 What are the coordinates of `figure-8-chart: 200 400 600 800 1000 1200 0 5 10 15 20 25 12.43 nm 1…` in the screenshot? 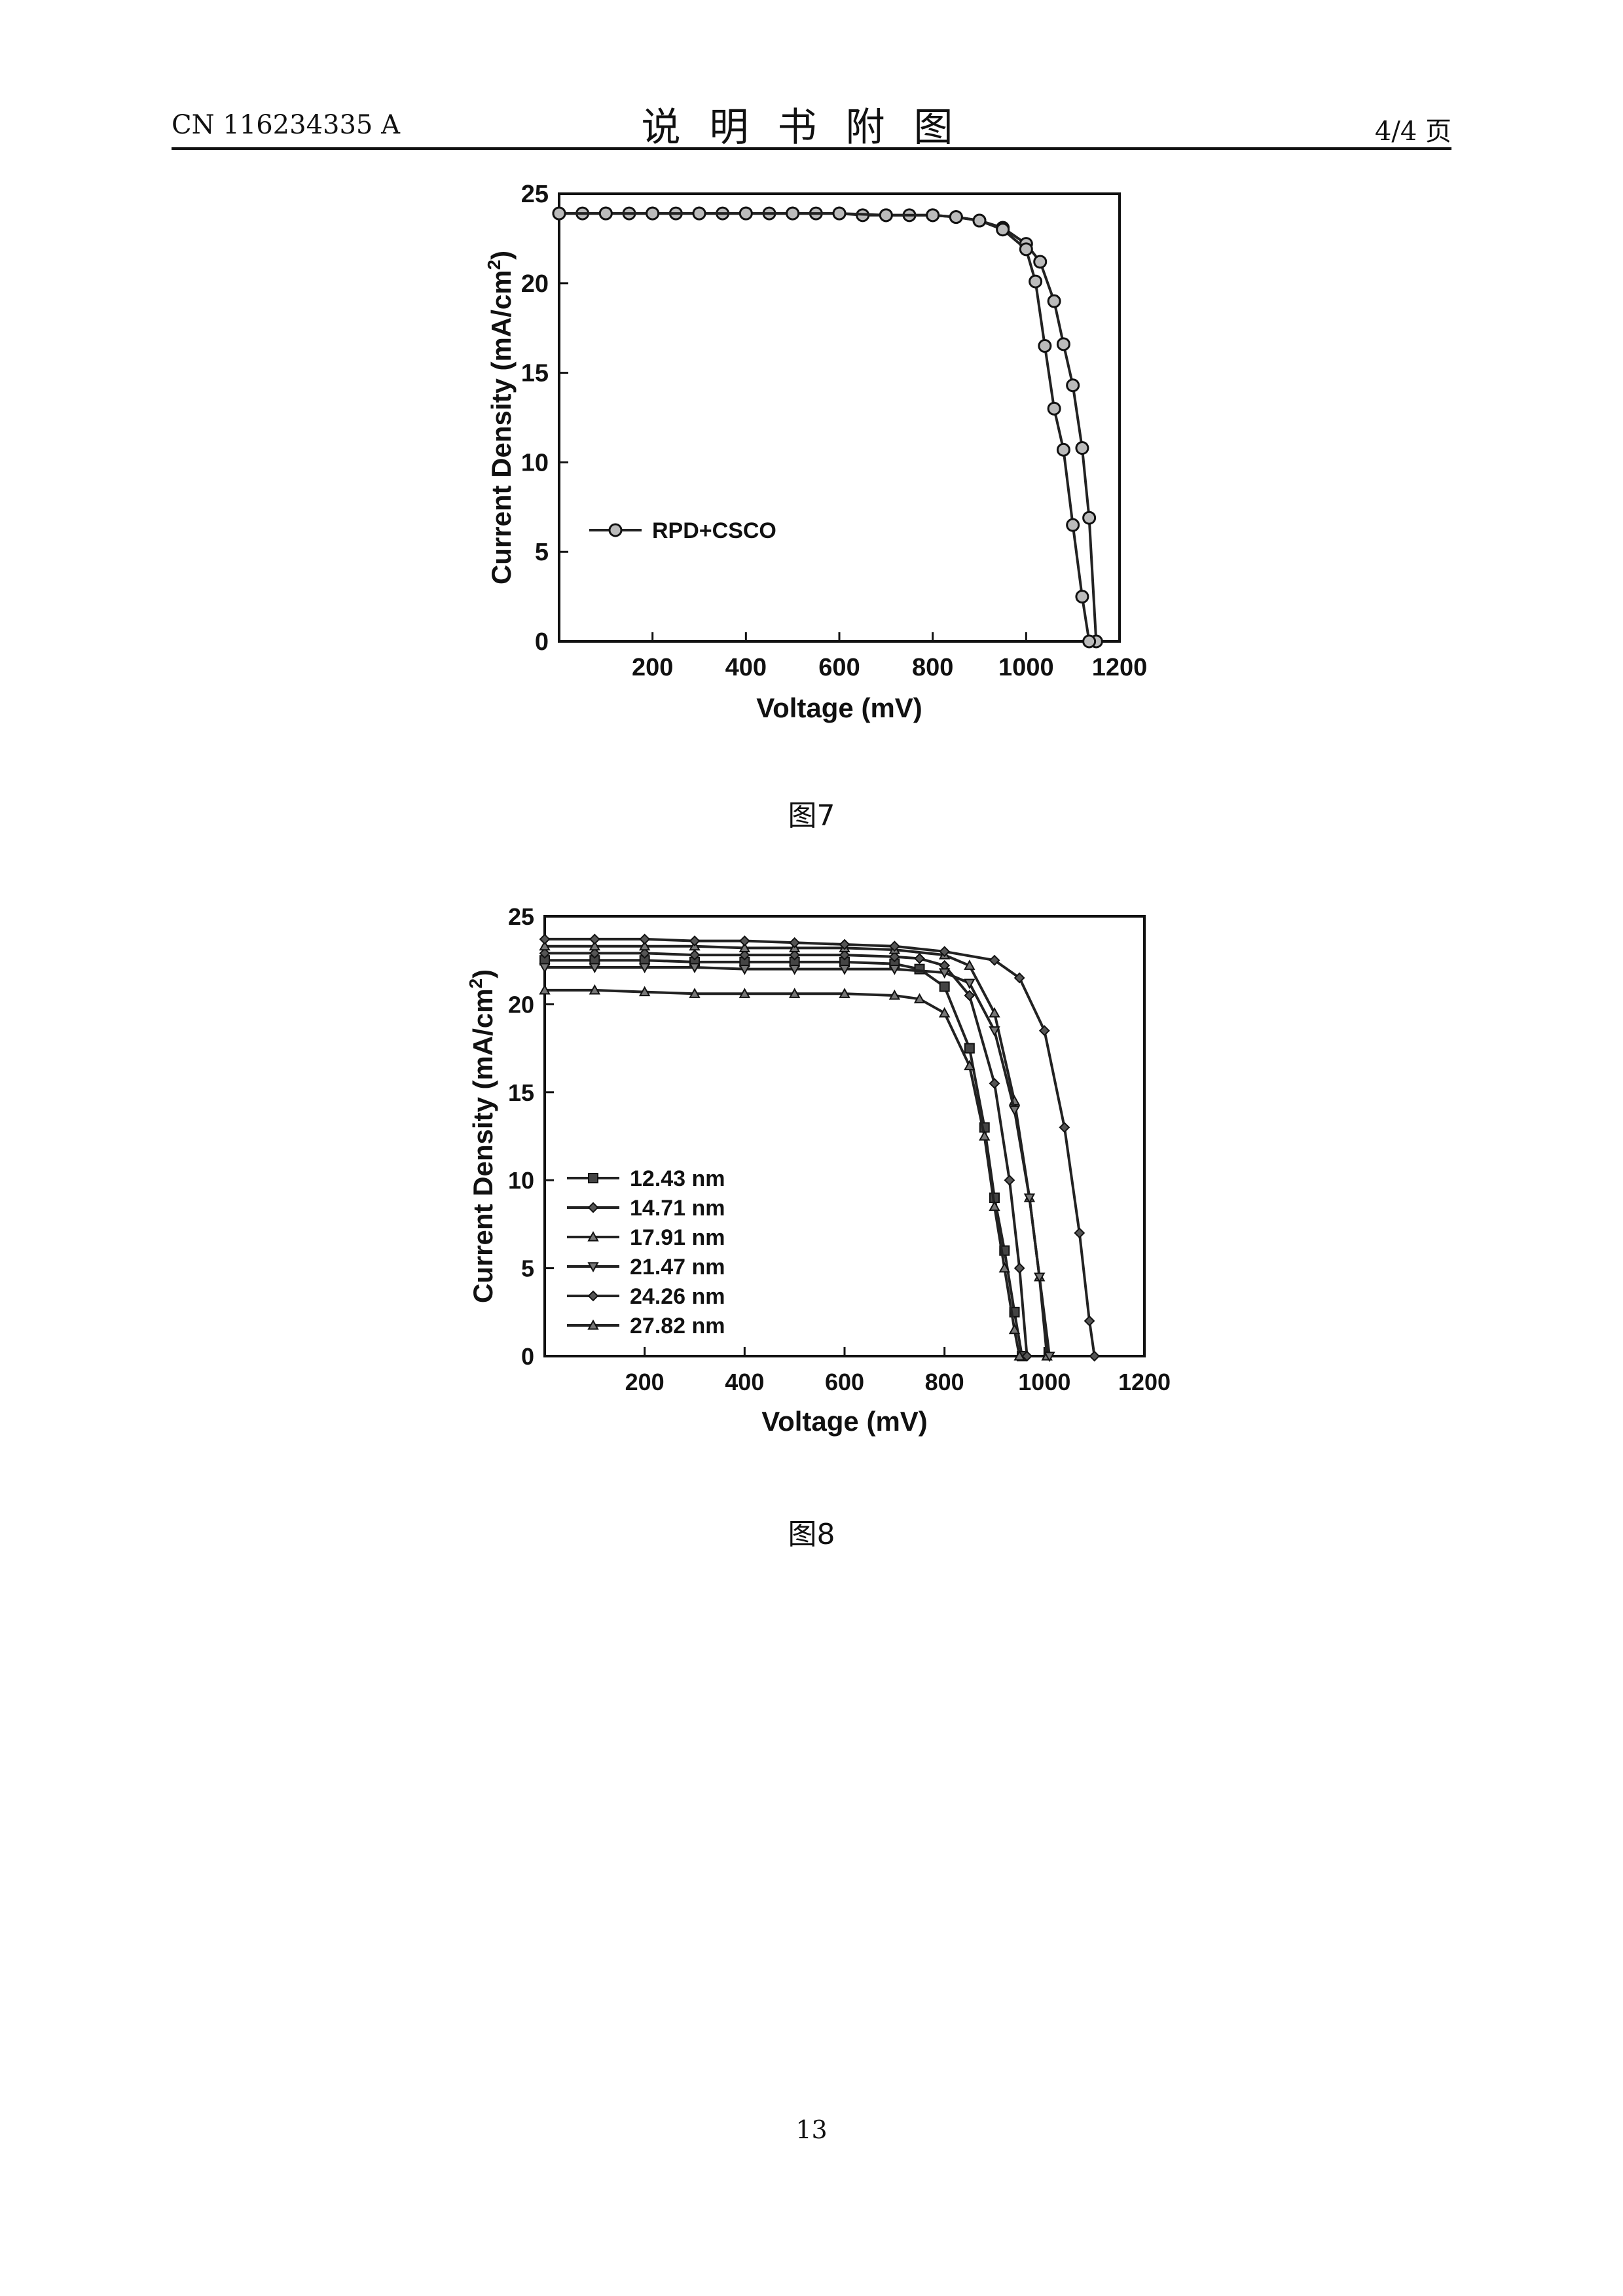 It's located at (818, 1170).